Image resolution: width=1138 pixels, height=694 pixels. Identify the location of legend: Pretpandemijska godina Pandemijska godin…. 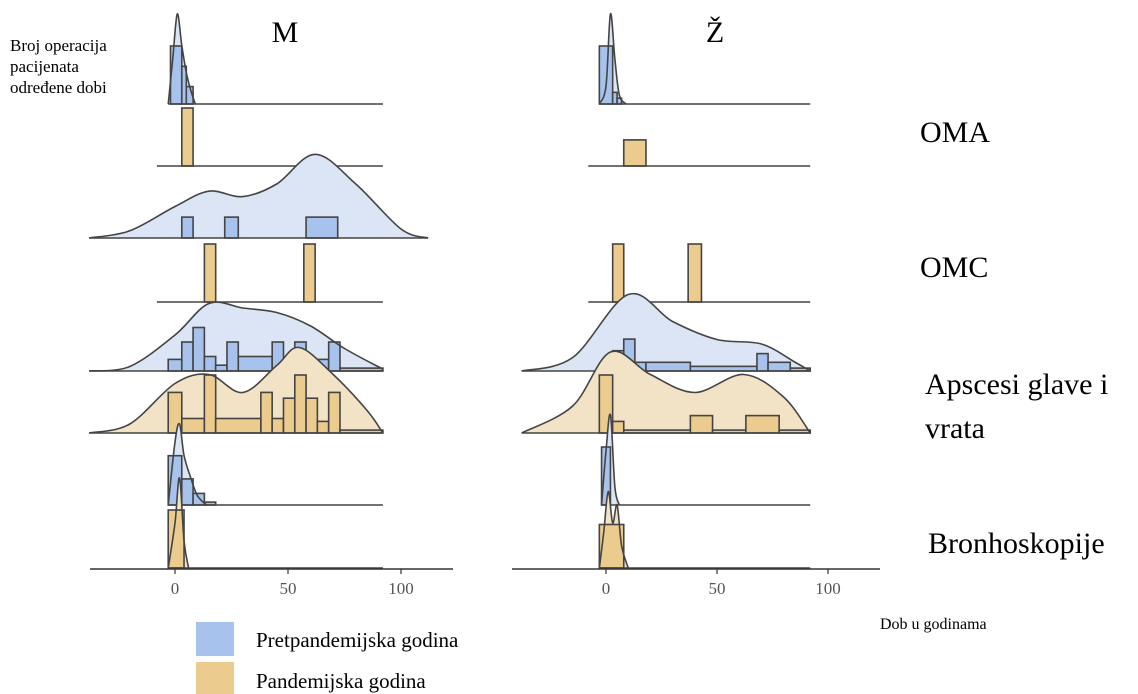
(327, 658).